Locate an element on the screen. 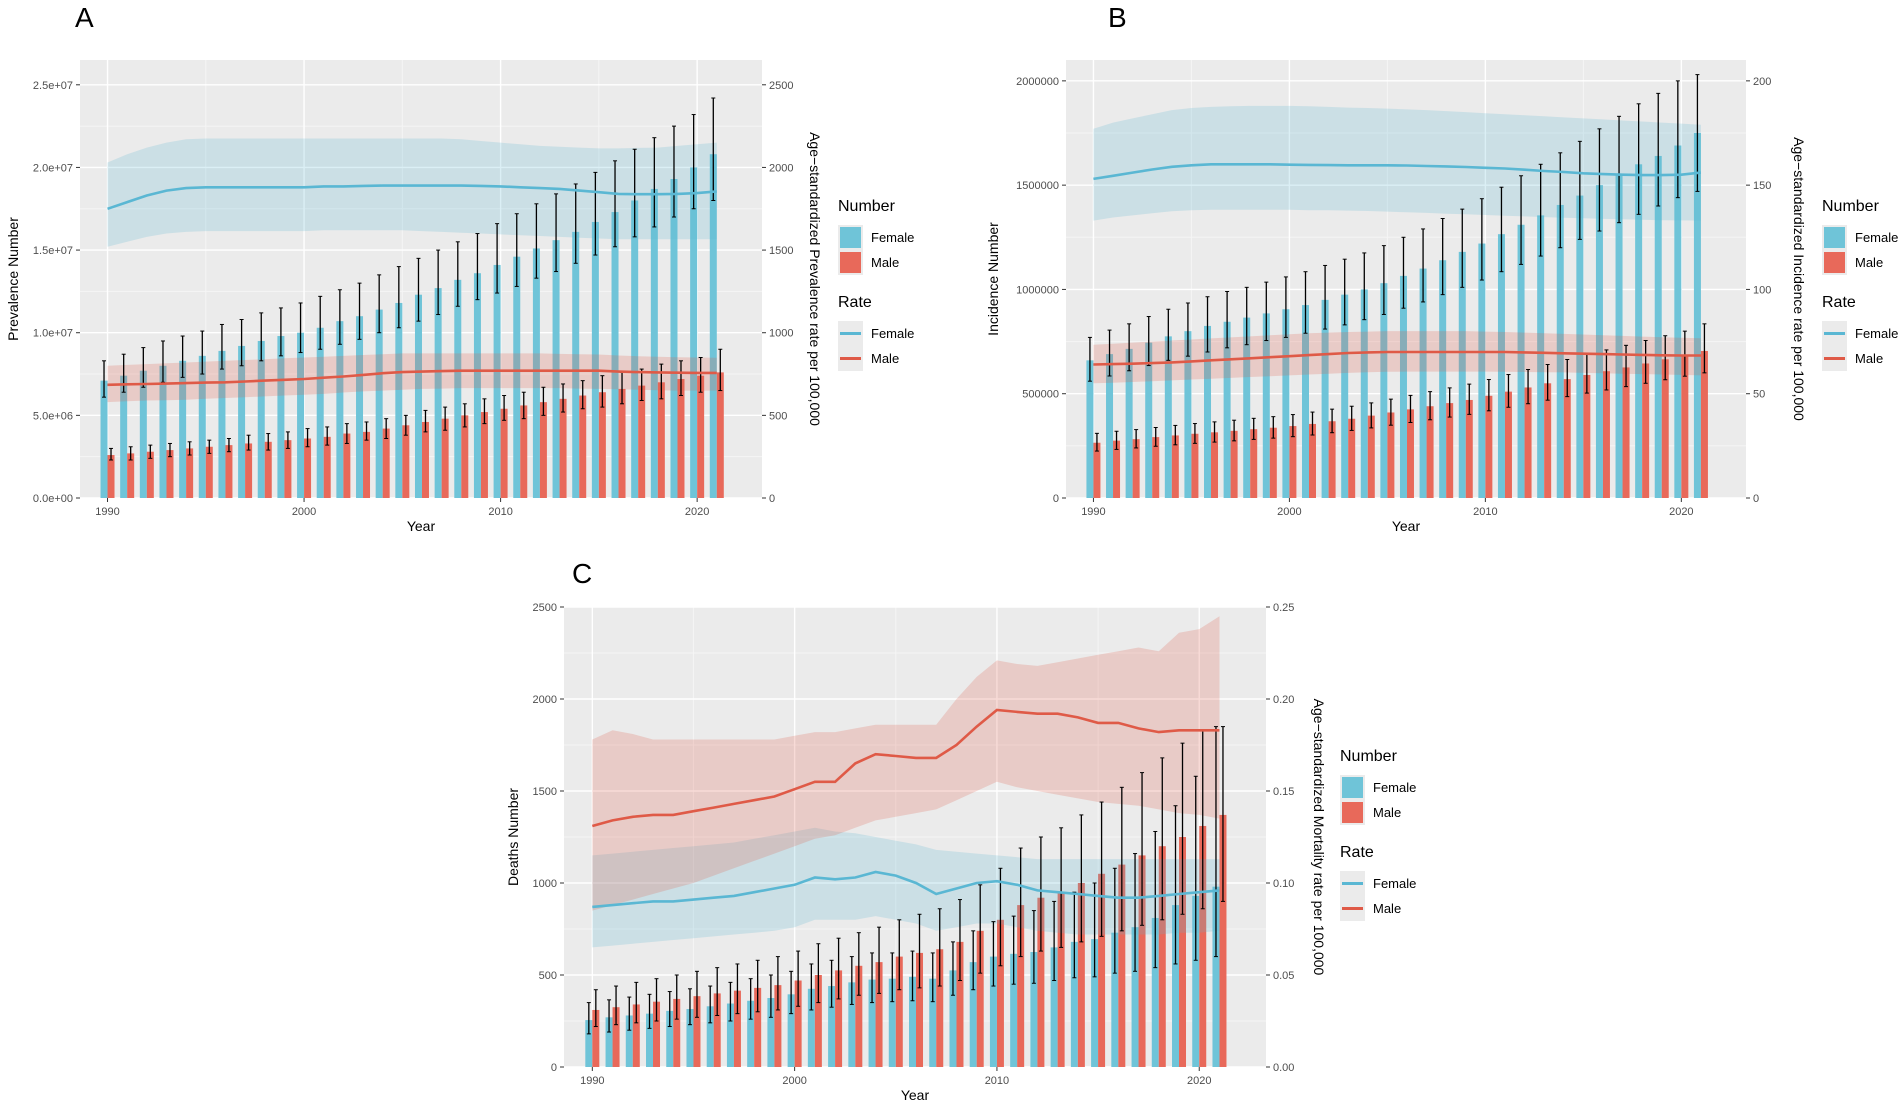  panel-label-a: A is located at coordinates (84, 17).